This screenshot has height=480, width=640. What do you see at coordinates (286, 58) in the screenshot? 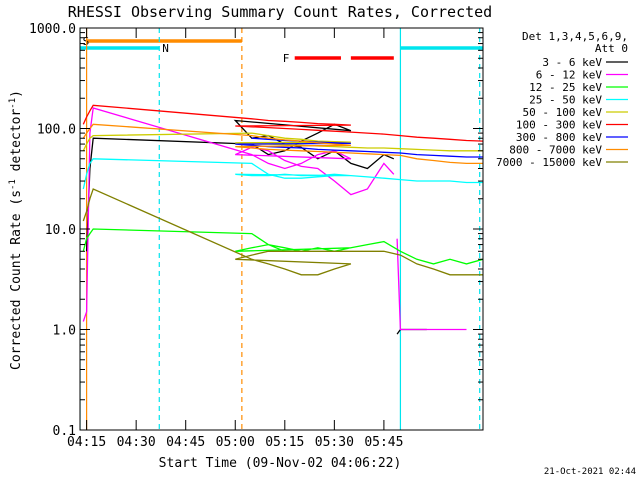
I see `flag-label-f: F` at bounding box center [286, 58].